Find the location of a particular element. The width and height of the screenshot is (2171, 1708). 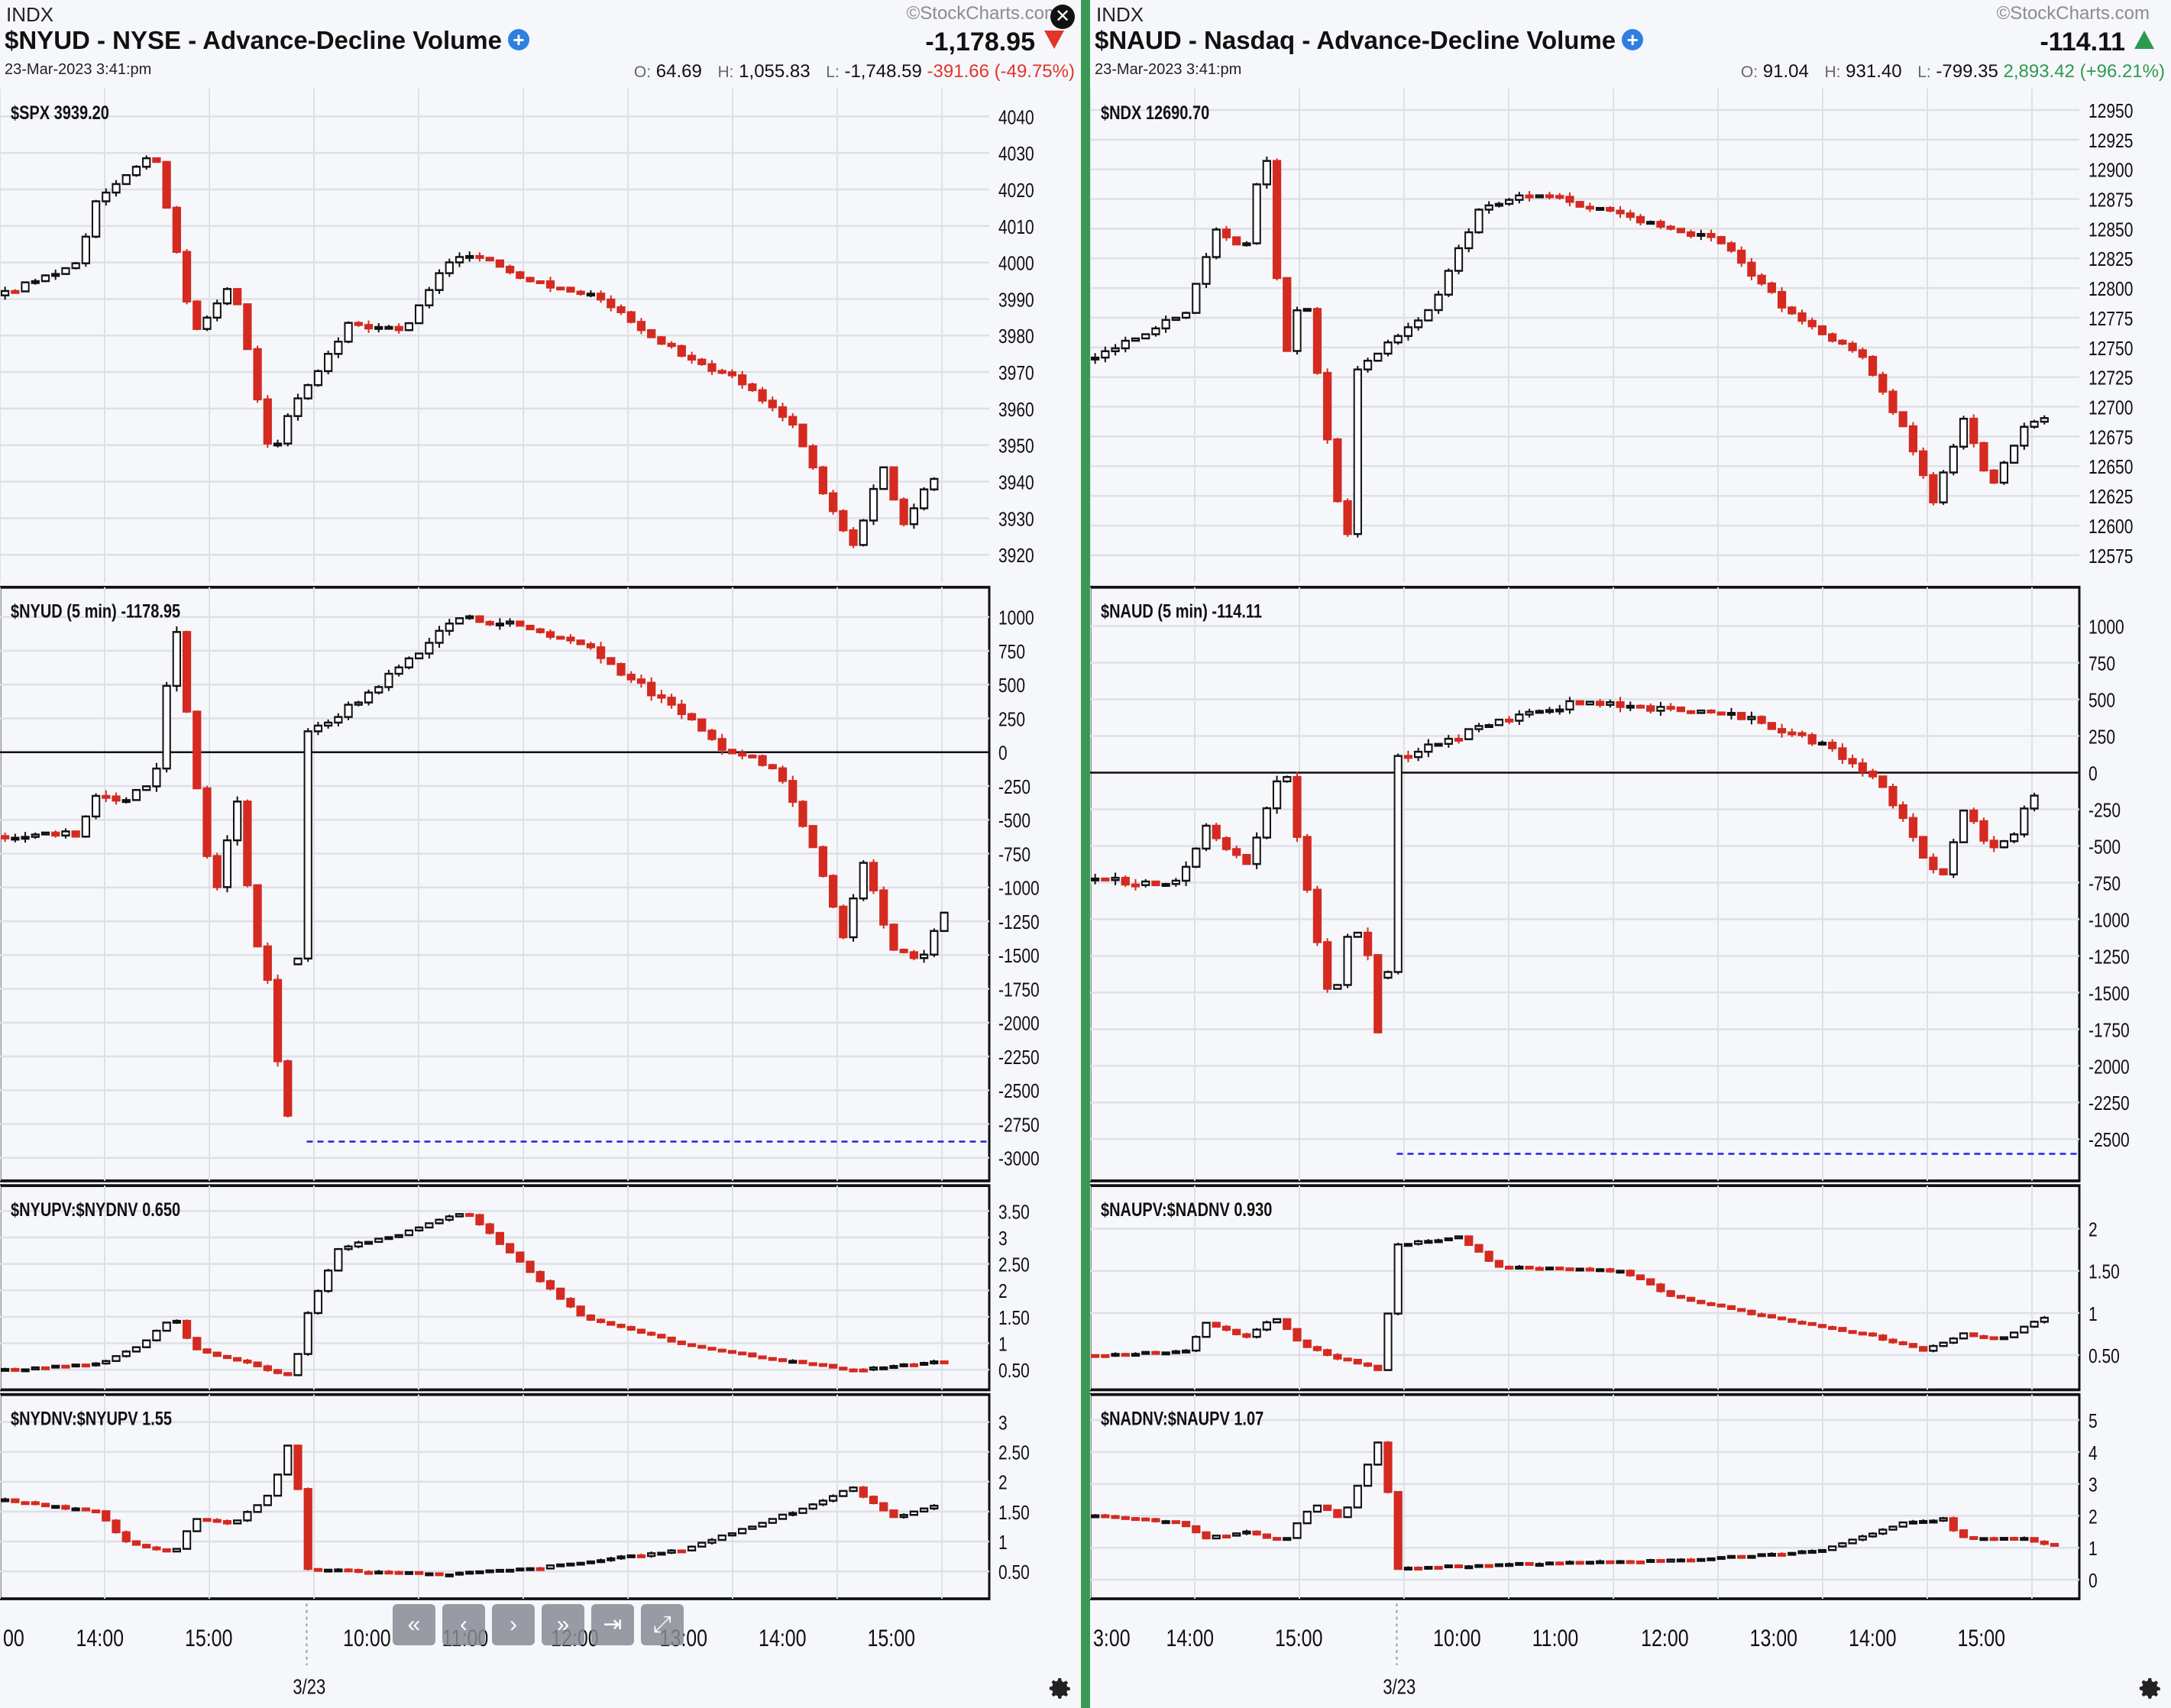

y-tick-label: -250 is located at coordinates (1014, 788).